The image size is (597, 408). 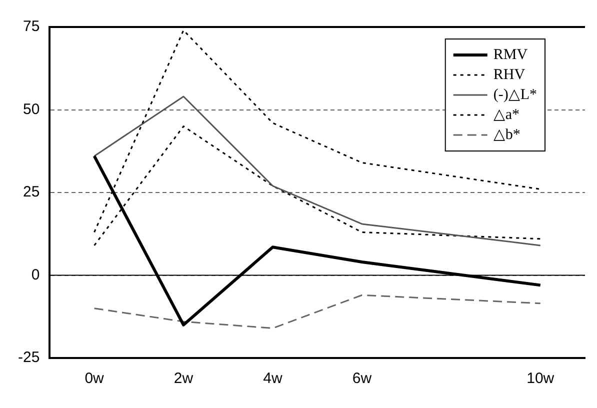 What do you see at coordinates (509, 74) in the screenshot?
I see `legend-label: RHV` at bounding box center [509, 74].